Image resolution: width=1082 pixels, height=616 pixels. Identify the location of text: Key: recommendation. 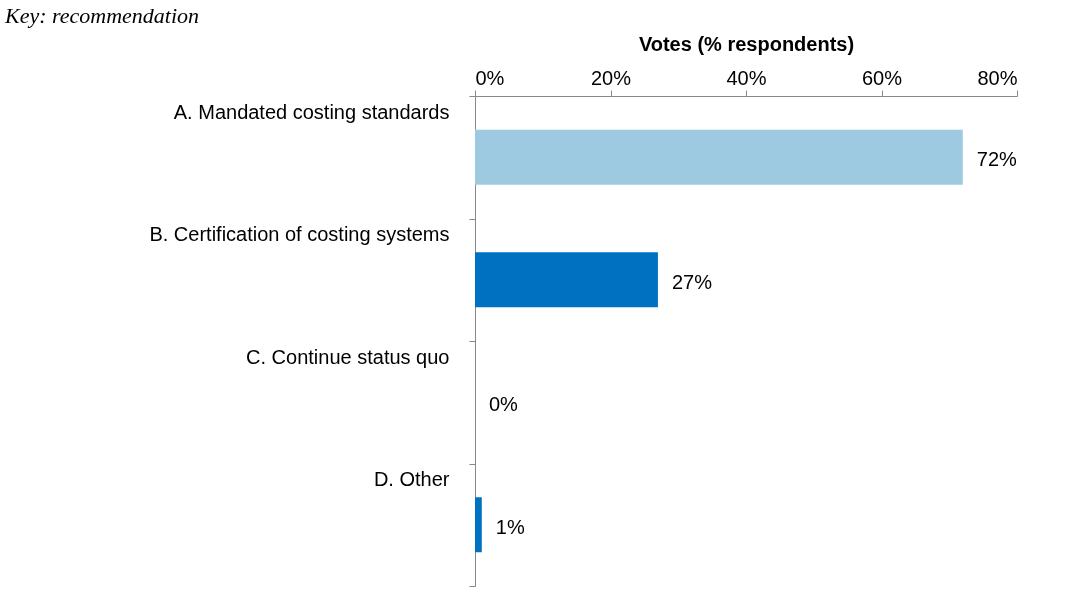
(102, 15).